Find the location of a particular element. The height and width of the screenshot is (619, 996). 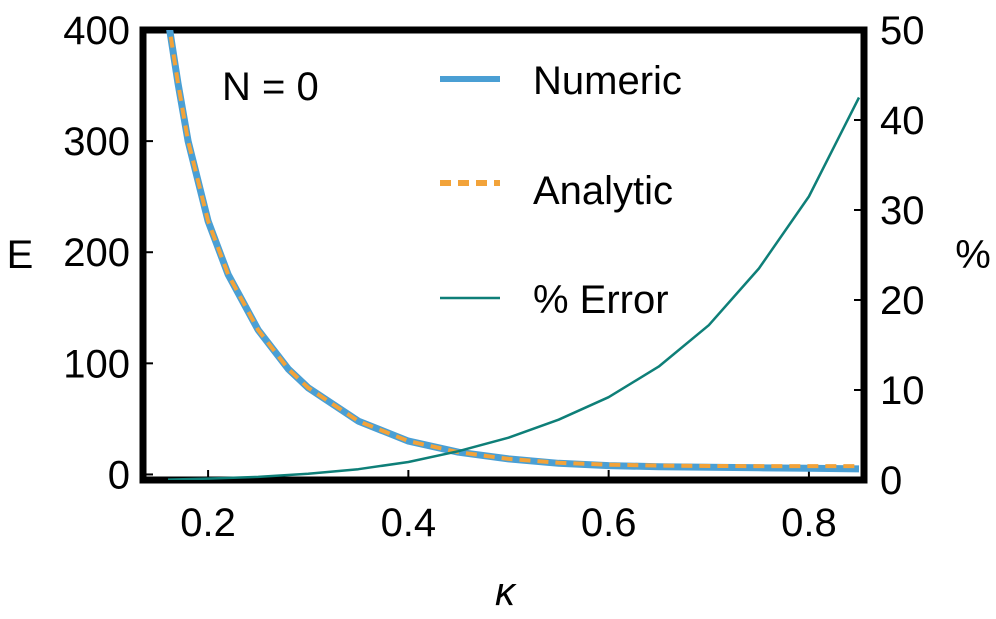

legend-label-analytic: Analytic is located at coordinates (603, 191).